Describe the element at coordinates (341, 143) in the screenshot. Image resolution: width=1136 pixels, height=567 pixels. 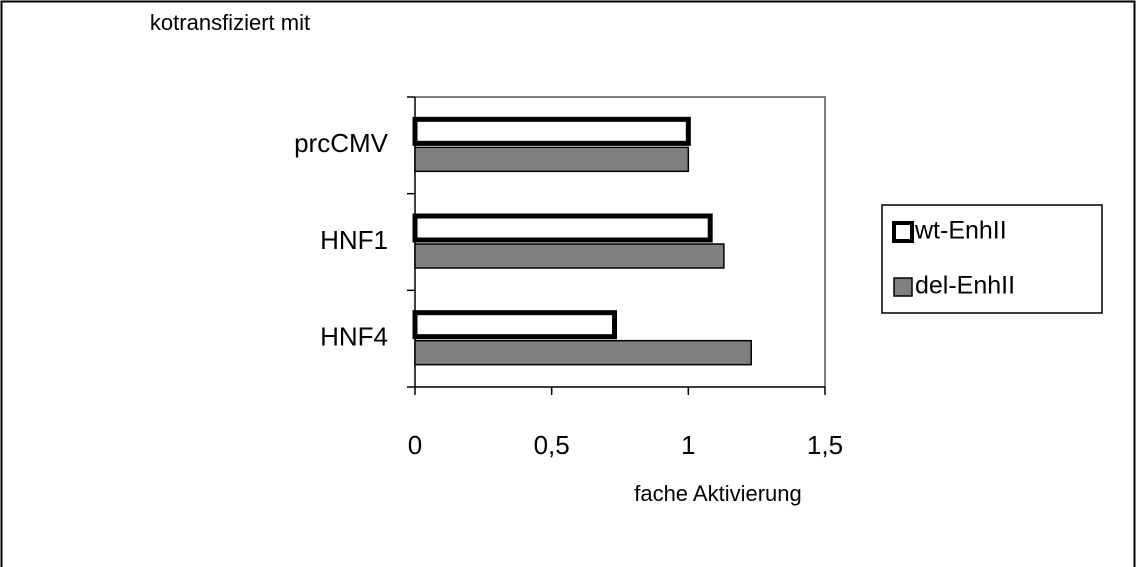
I see `y-tick-label: prcCMV` at that location.